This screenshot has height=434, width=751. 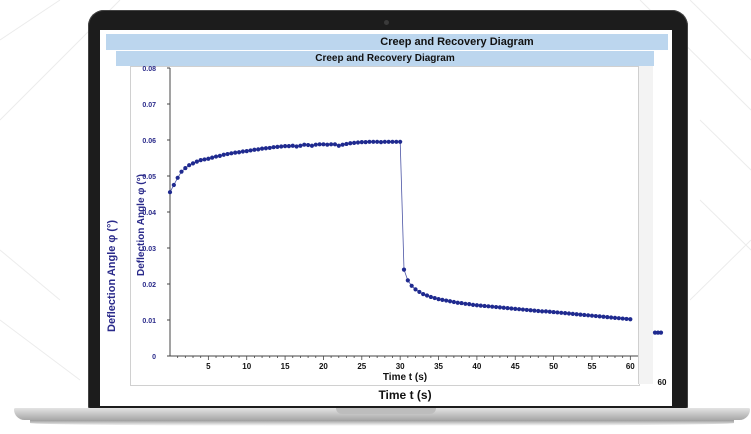 What do you see at coordinates (438, 366) in the screenshot?
I see `x-tick-label: 35` at bounding box center [438, 366].